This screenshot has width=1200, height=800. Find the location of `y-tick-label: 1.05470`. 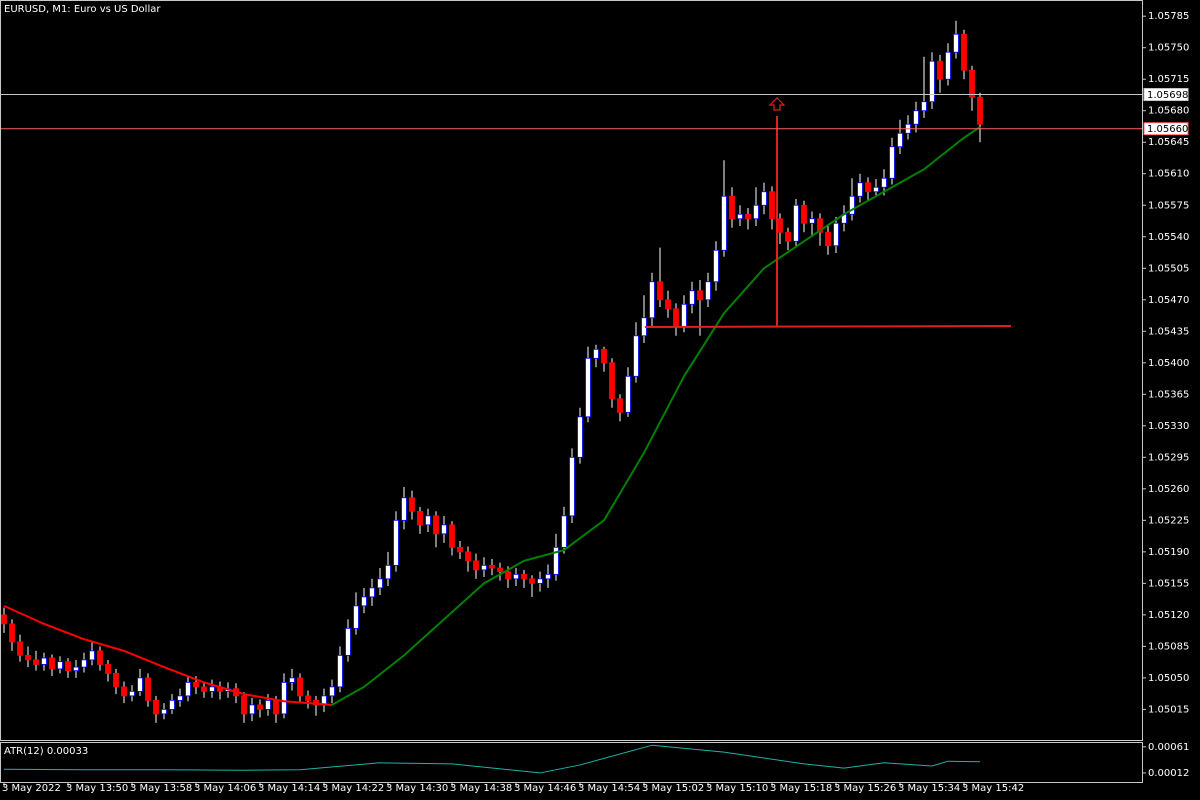

y-tick-label: 1.05470 is located at coordinates (1168, 300).